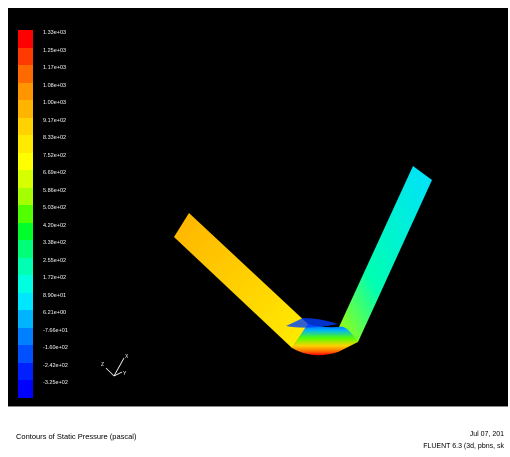 The image size is (510, 457). What do you see at coordinates (53, 371) in the screenshot?
I see `colorbar-row: -2.42e+02` at bounding box center [53, 371].